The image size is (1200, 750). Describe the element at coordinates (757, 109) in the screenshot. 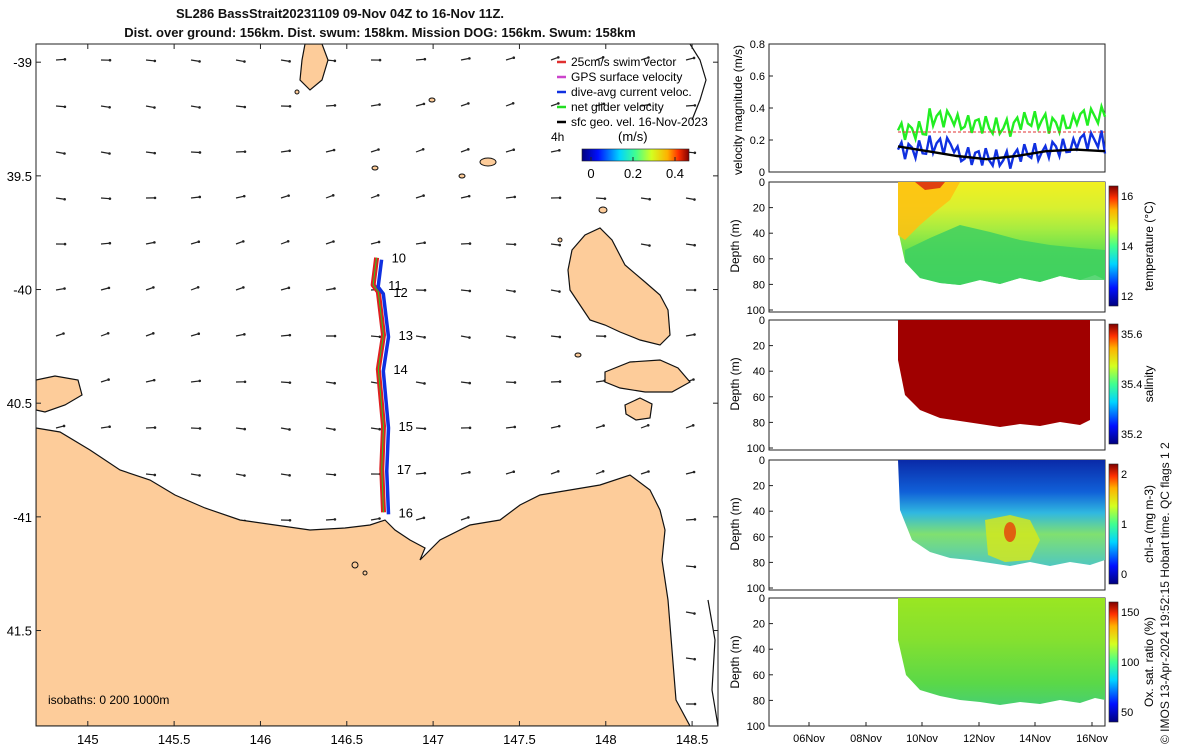

I see `velocity-ytick-label: 0.4` at that location.